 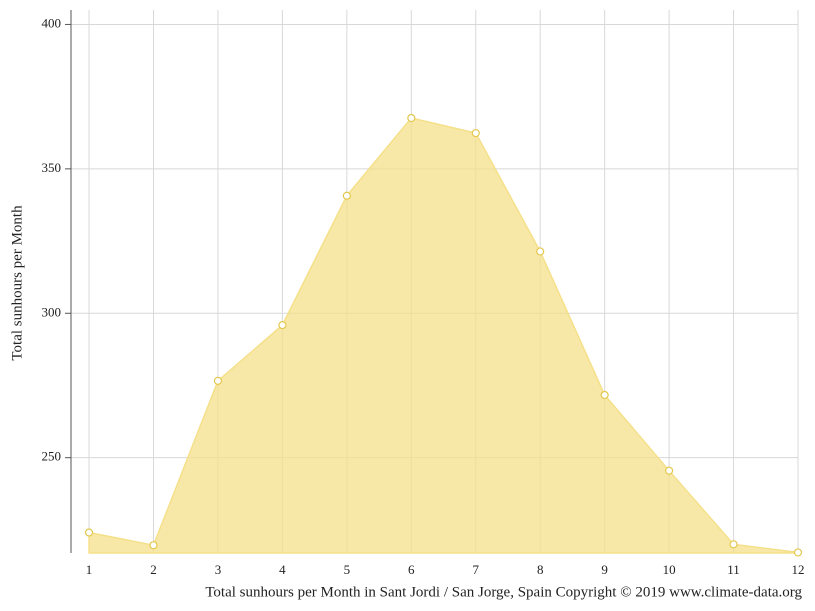 What do you see at coordinates (411, 569) in the screenshot?
I see `x-tick-label: 6` at bounding box center [411, 569].